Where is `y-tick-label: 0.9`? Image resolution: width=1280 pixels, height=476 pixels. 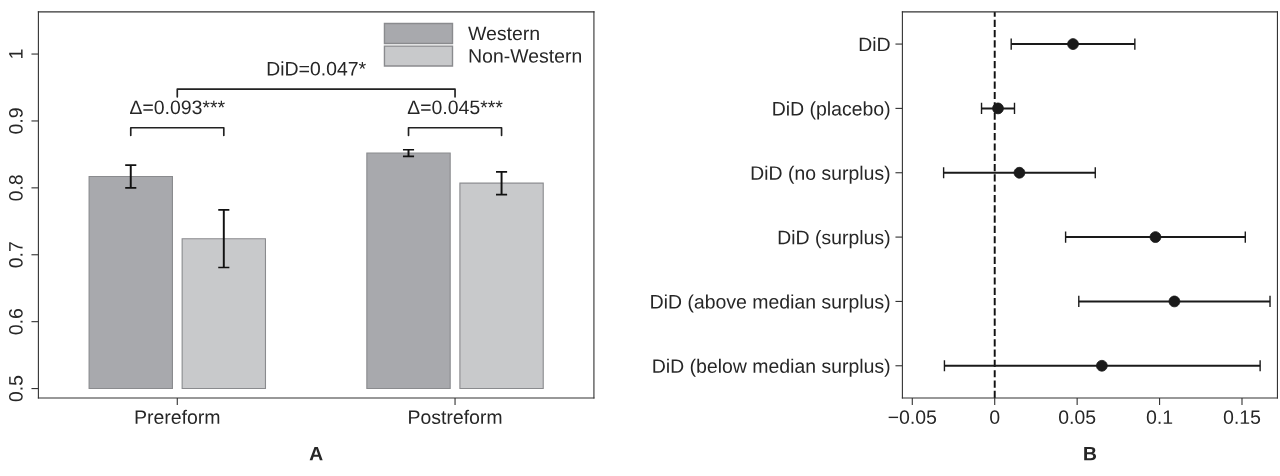 y-tick-label: 0.9 is located at coordinates (15, 121).